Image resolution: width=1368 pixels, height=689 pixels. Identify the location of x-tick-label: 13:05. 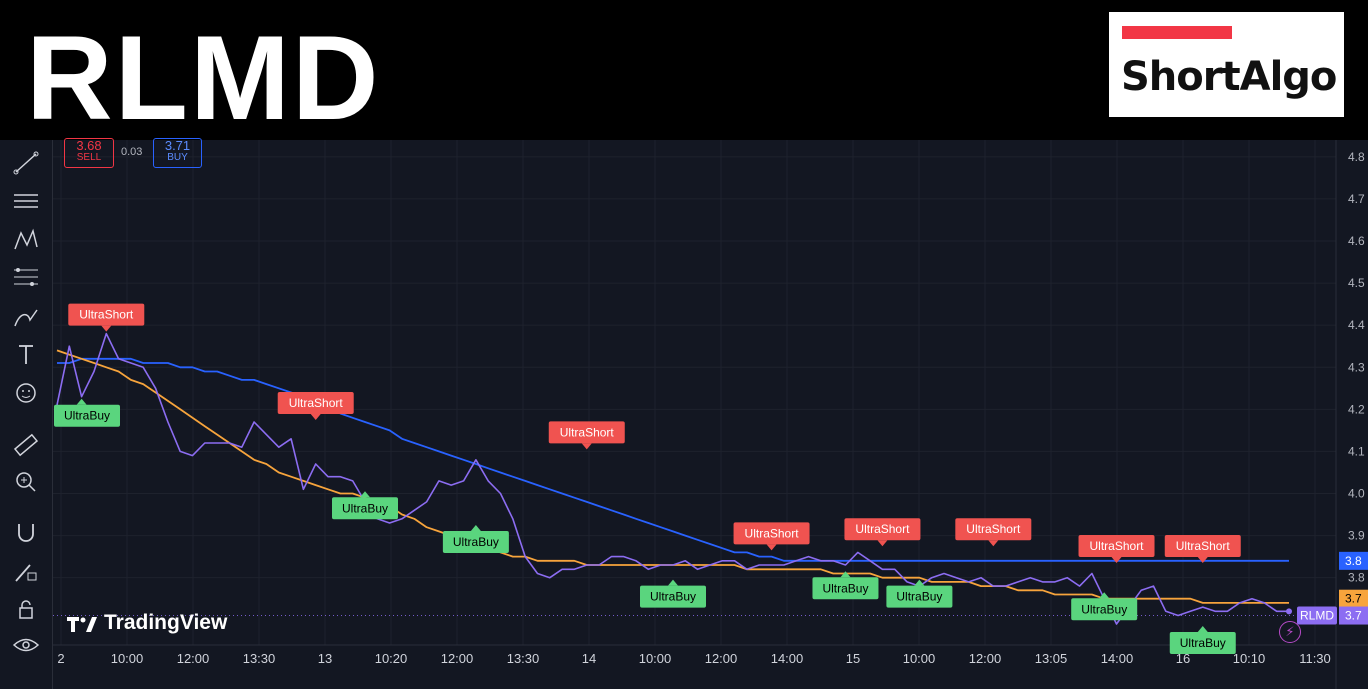
(1051, 658).